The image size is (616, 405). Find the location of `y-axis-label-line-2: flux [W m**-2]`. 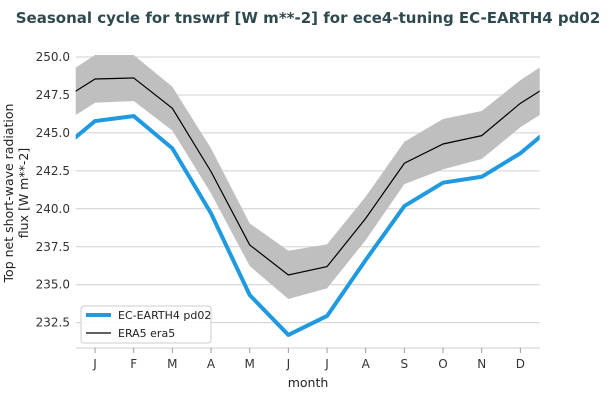

y-axis-label-line-2: flux [W m**-2] is located at coordinates (23, 193).